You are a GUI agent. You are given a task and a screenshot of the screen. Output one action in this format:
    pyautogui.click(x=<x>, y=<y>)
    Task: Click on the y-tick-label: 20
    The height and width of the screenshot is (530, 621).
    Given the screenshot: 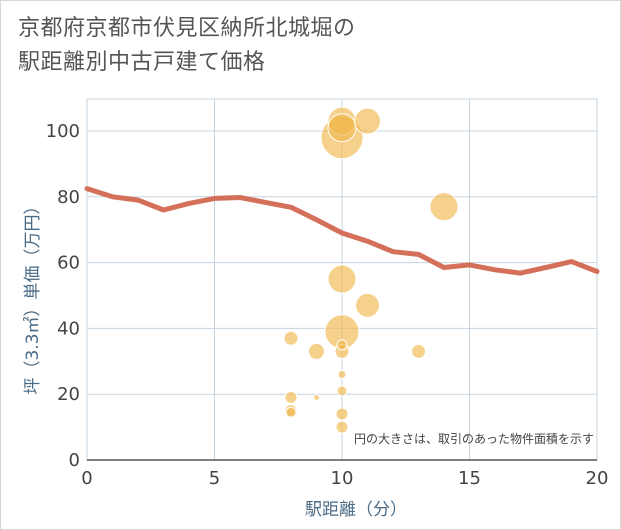 What is the action you would take?
    pyautogui.click(x=68, y=394)
    